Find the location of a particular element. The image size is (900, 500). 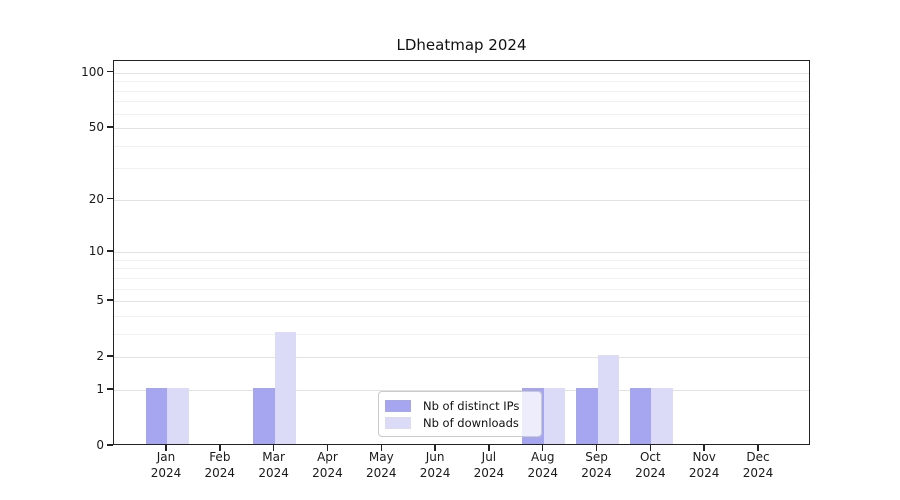

x-tick-label: Oct 2024 is located at coordinates (650, 465).